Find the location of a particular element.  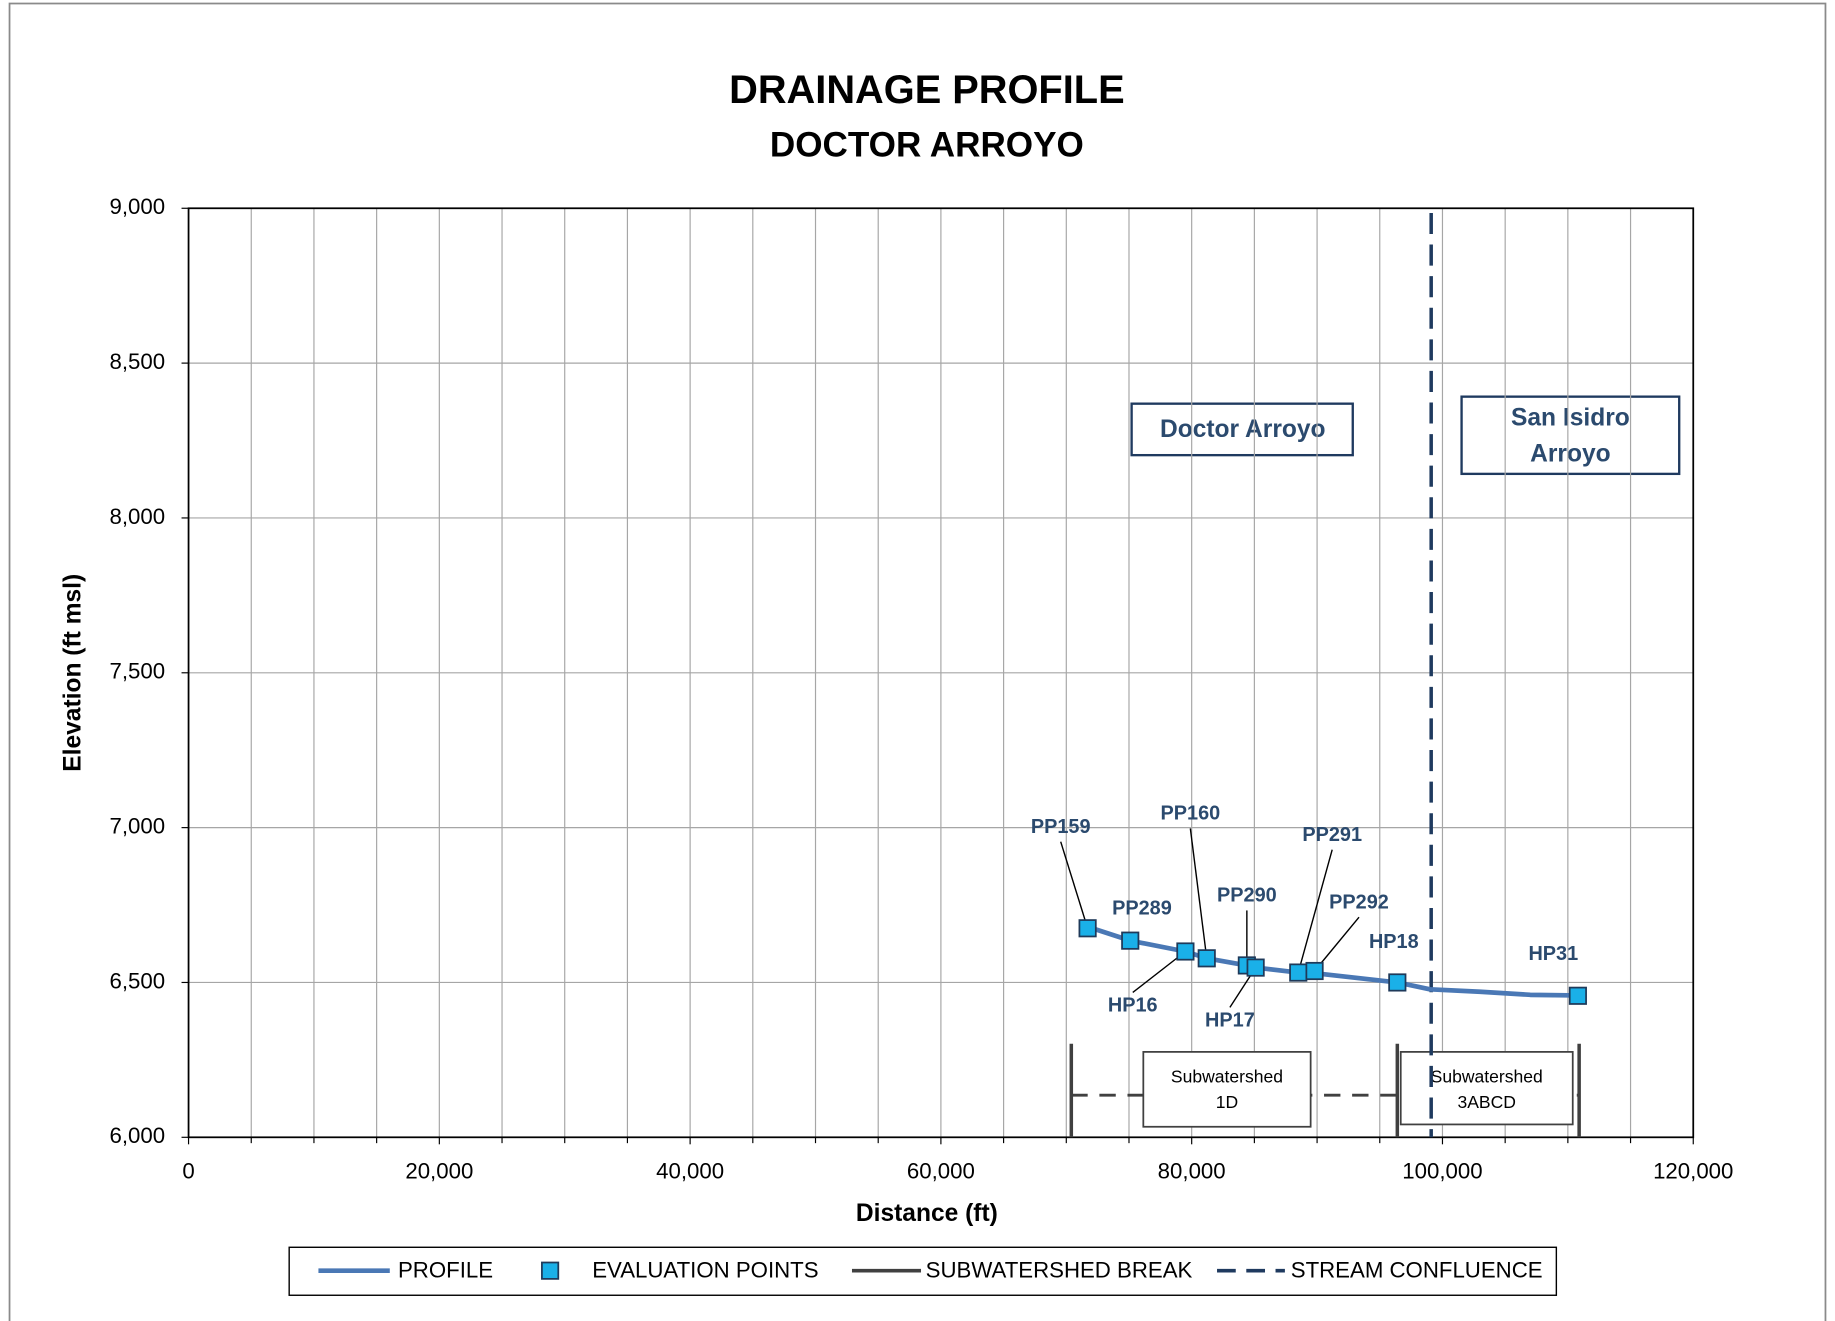

legend-label: EVALUATION POINTS is located at coordinates (705, 1270).